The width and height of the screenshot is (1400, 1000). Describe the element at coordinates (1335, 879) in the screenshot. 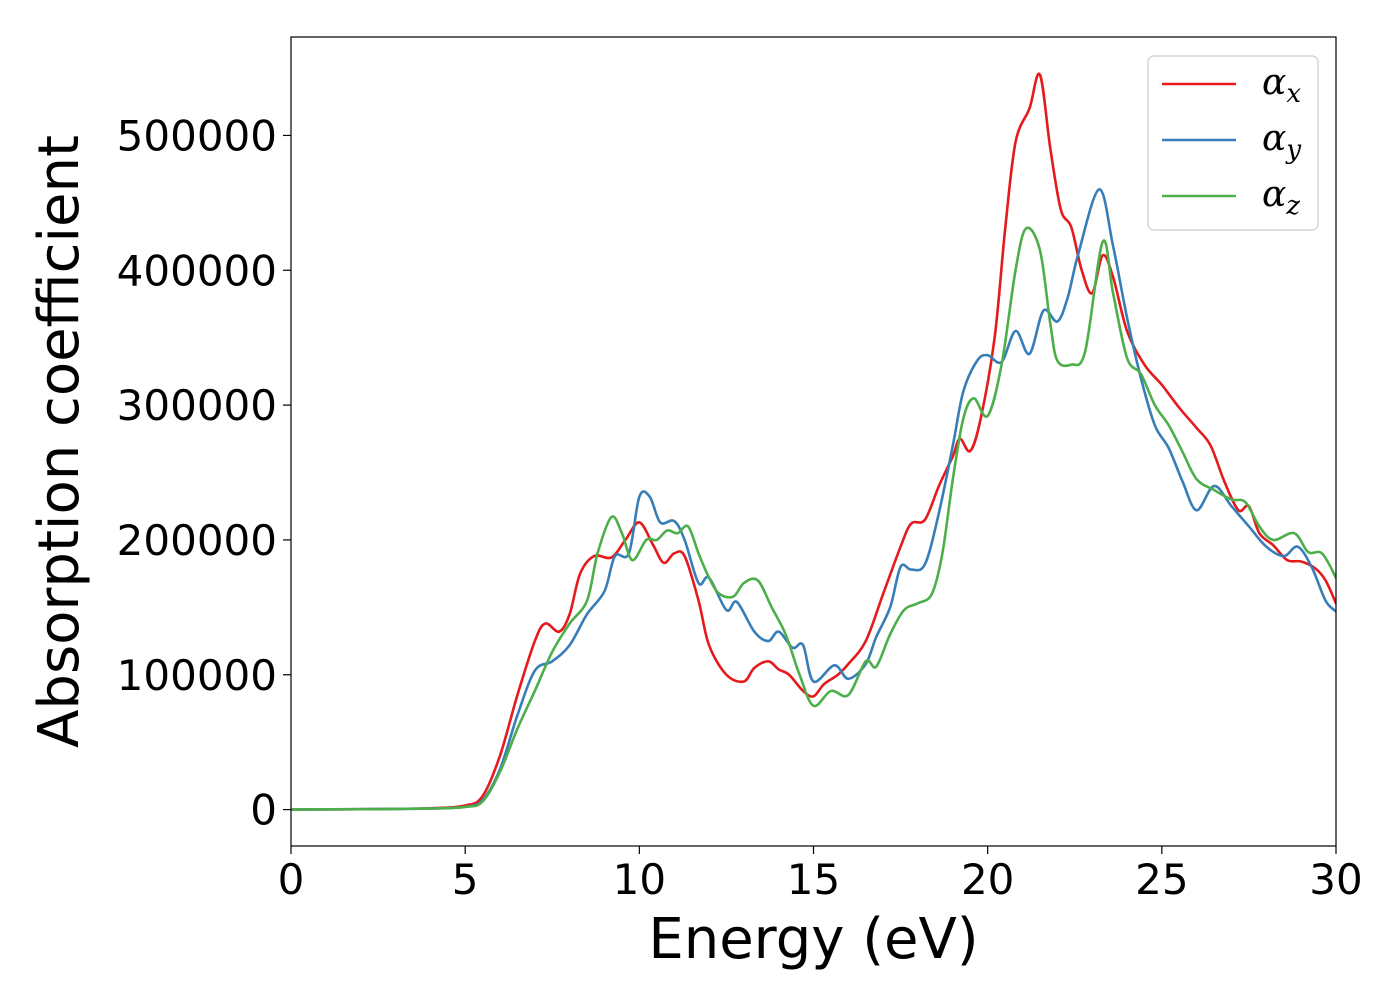

I see `x-tick-label: 30` at that location.